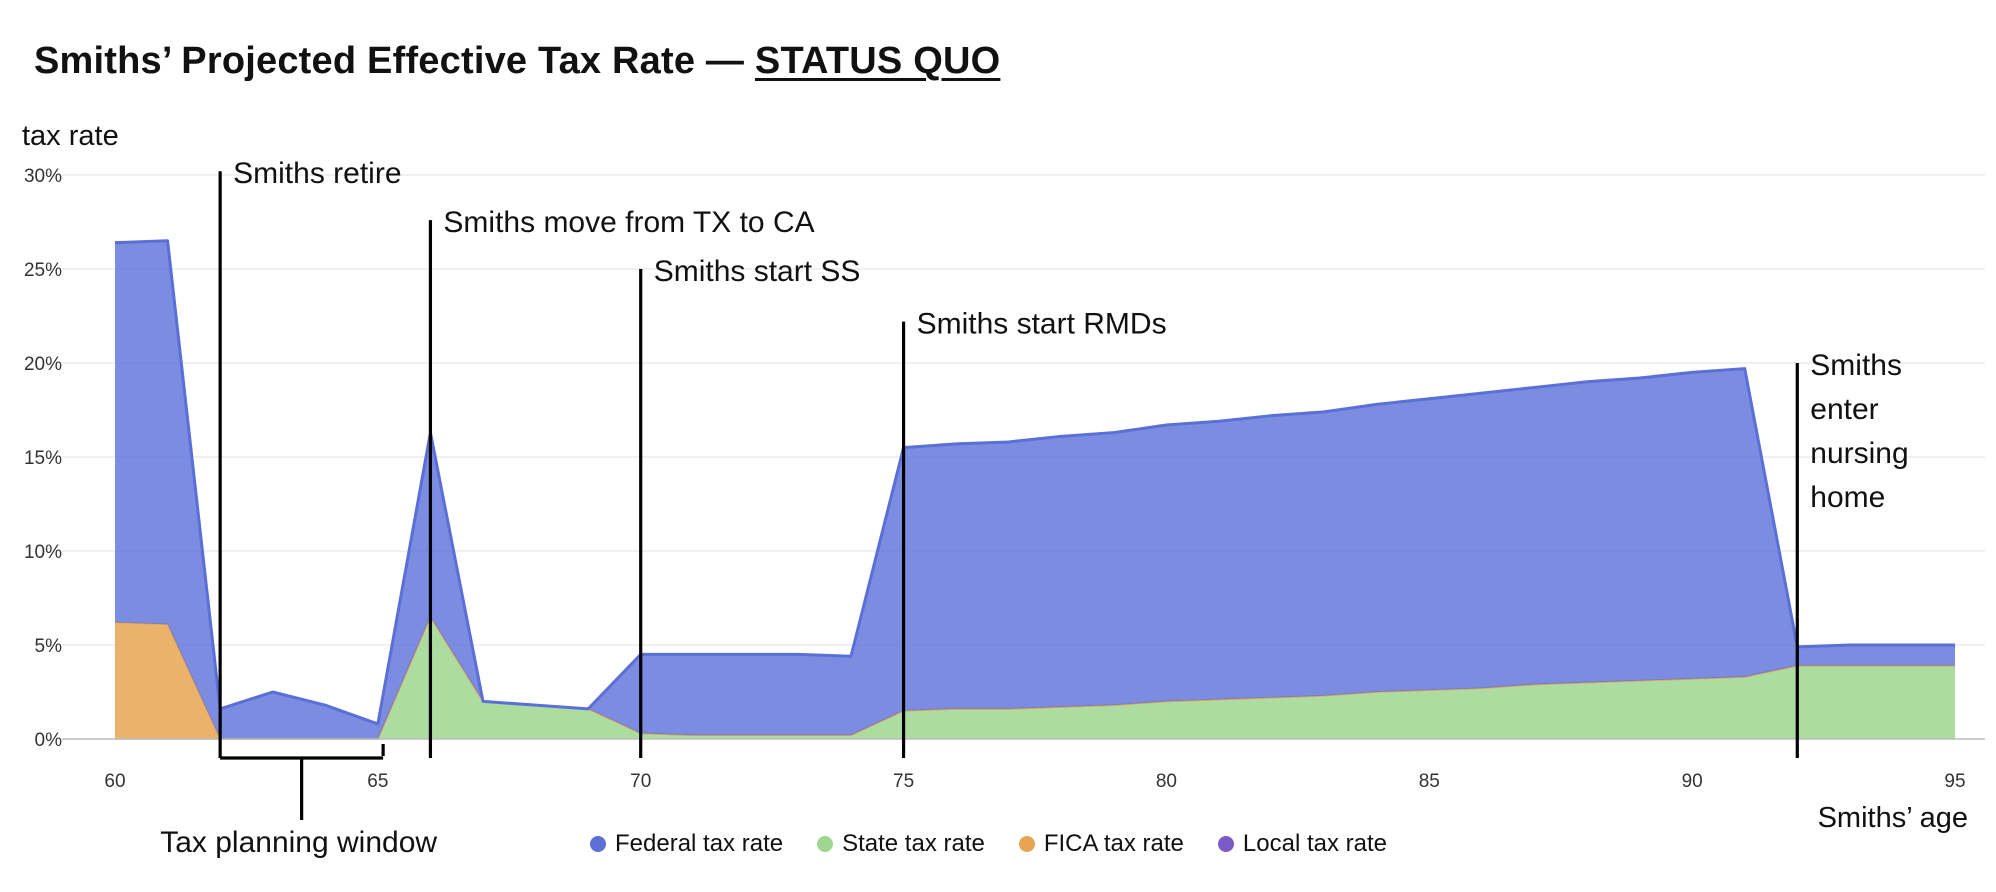 The width and height of the screenshot is (1996, 892). What do you see at coordinates (43, 458) in the screenshot?
I see `y-tick-label: 15%` at bounding box center [43, 458].